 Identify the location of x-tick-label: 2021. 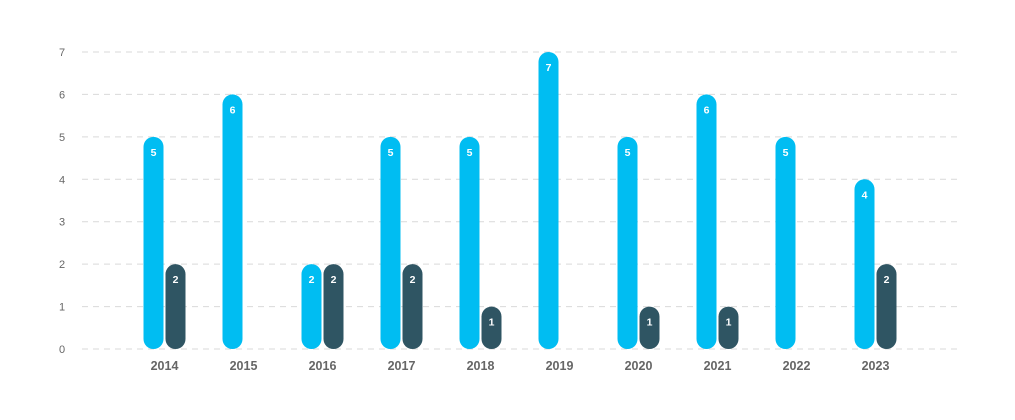
(718, 366).